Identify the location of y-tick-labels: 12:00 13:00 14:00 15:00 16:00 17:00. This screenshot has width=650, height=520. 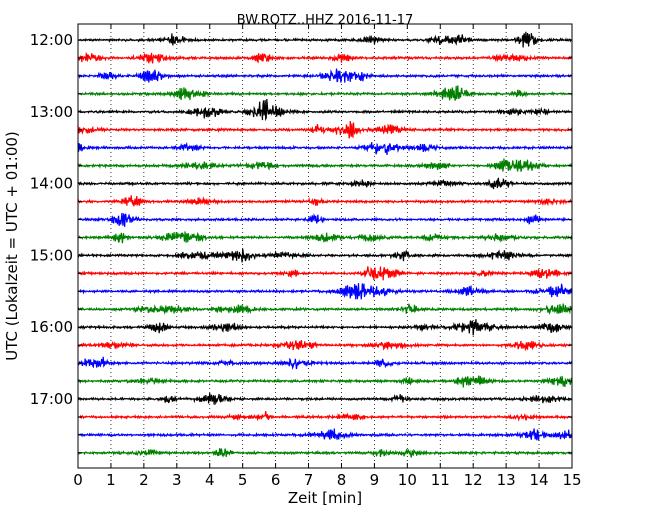
(51, 219).